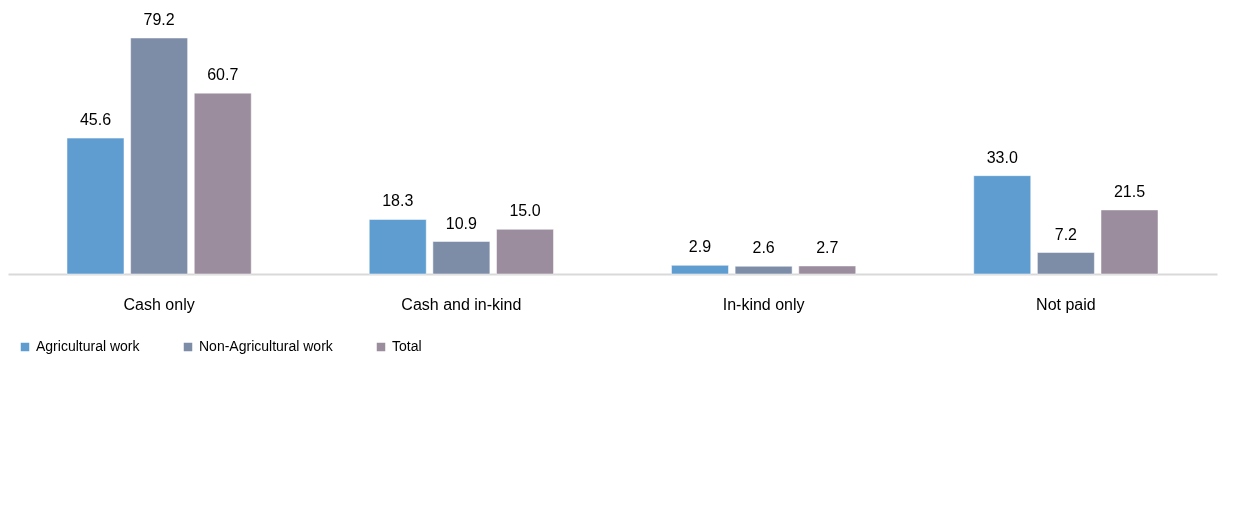 This screenshot has width=1252, height=528. I want to click on data-label: 10.9, so click(461, 223).